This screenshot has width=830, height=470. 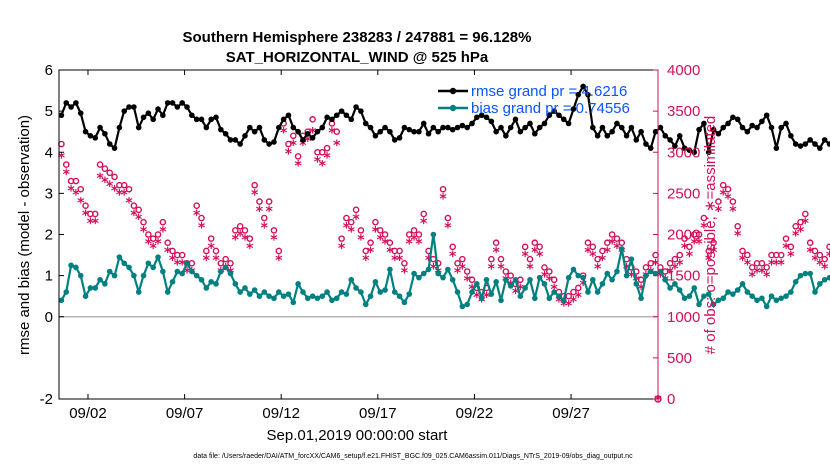 What do you see at coordinates (453, 108) in the screenshot?
I see `legend-swatch-marker` at bounding box center [453, 108].